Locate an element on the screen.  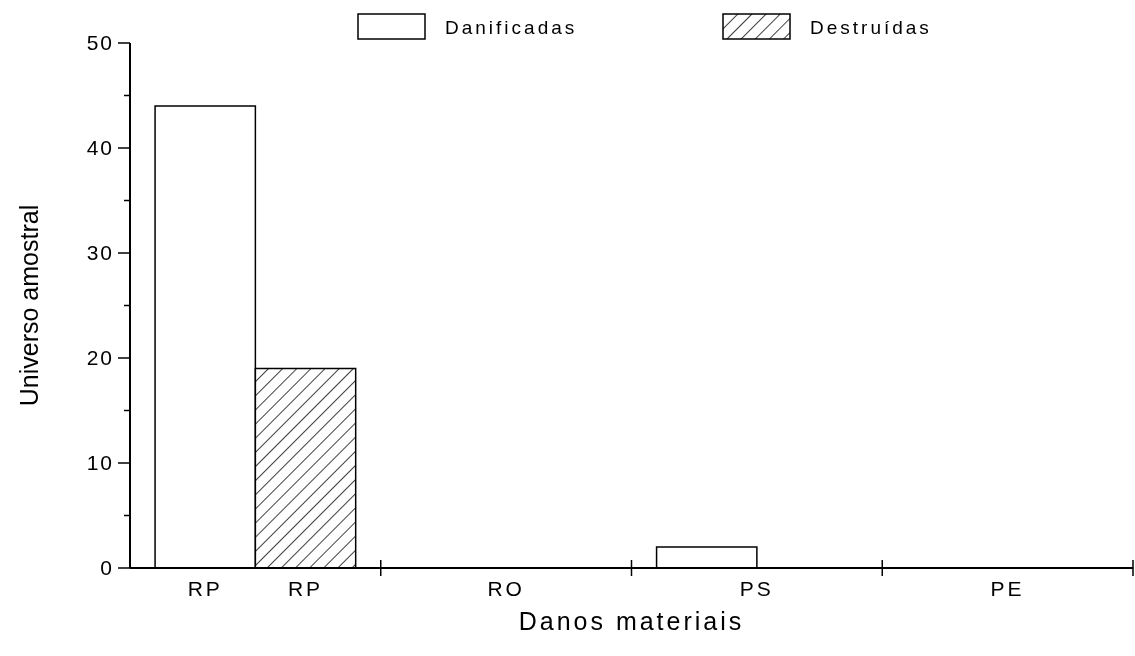
y-tick-label: 30 is located at coordinates (100, 253).